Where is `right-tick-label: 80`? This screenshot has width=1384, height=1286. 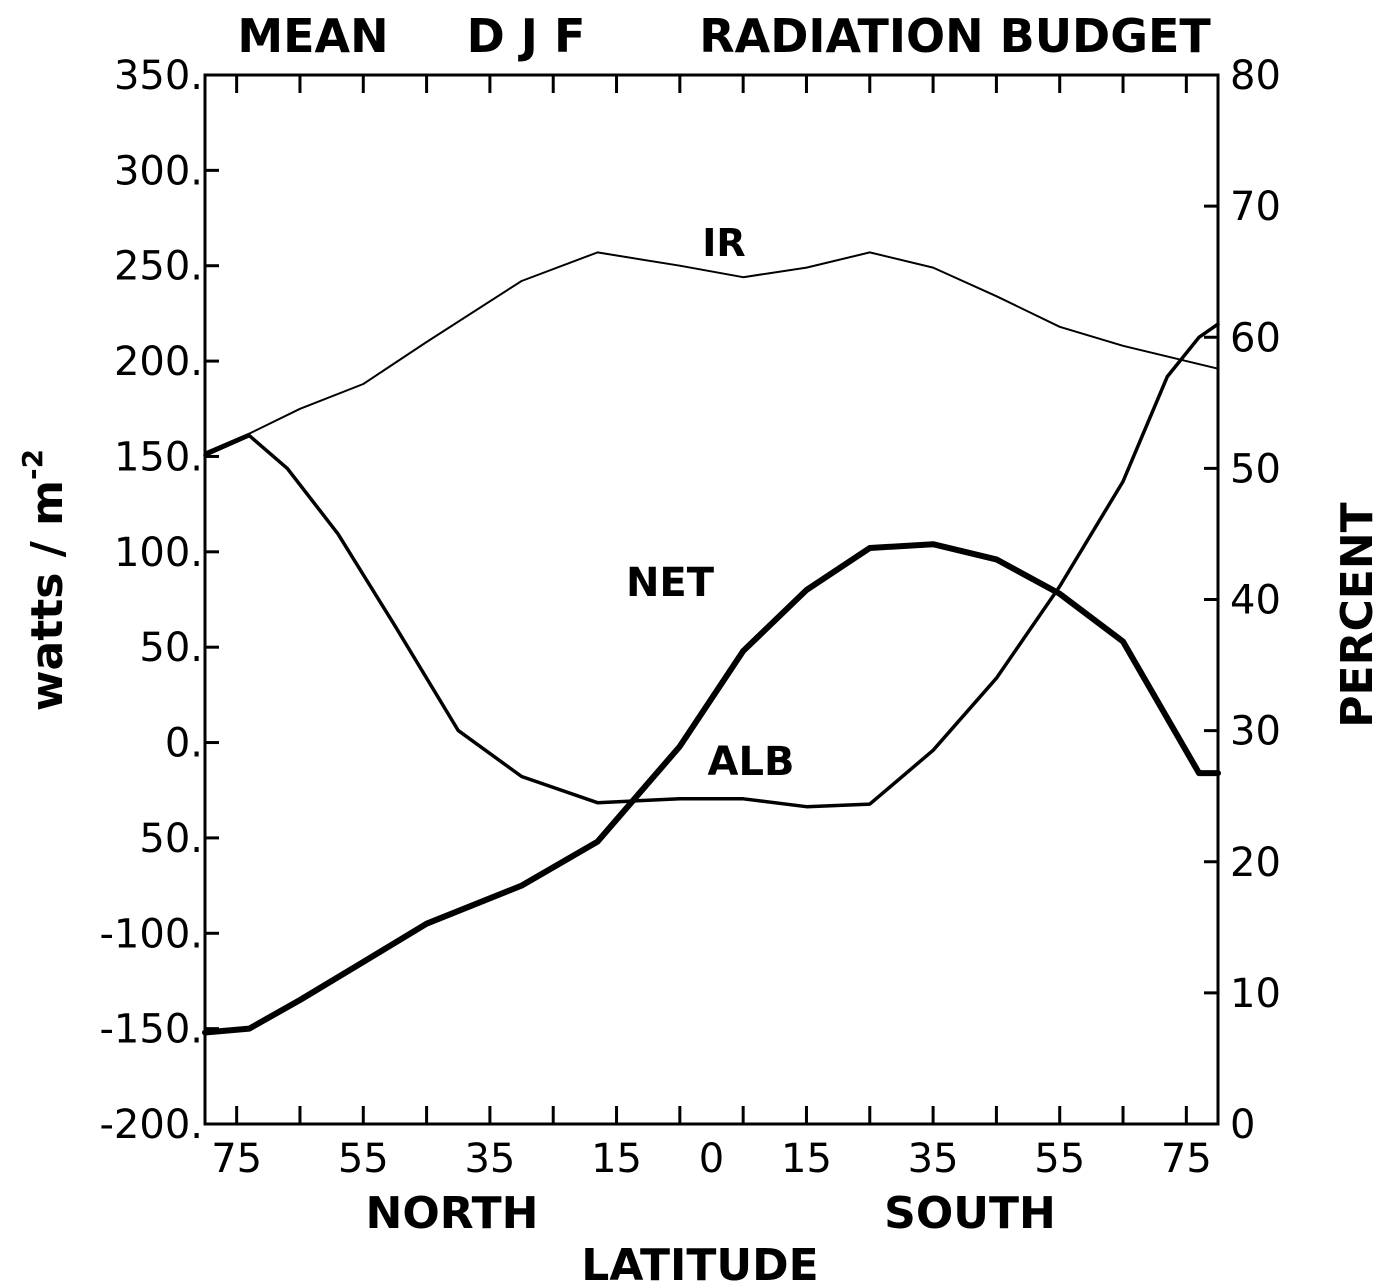 right-tick-label: 80 is located at coordinates (1255, 76).